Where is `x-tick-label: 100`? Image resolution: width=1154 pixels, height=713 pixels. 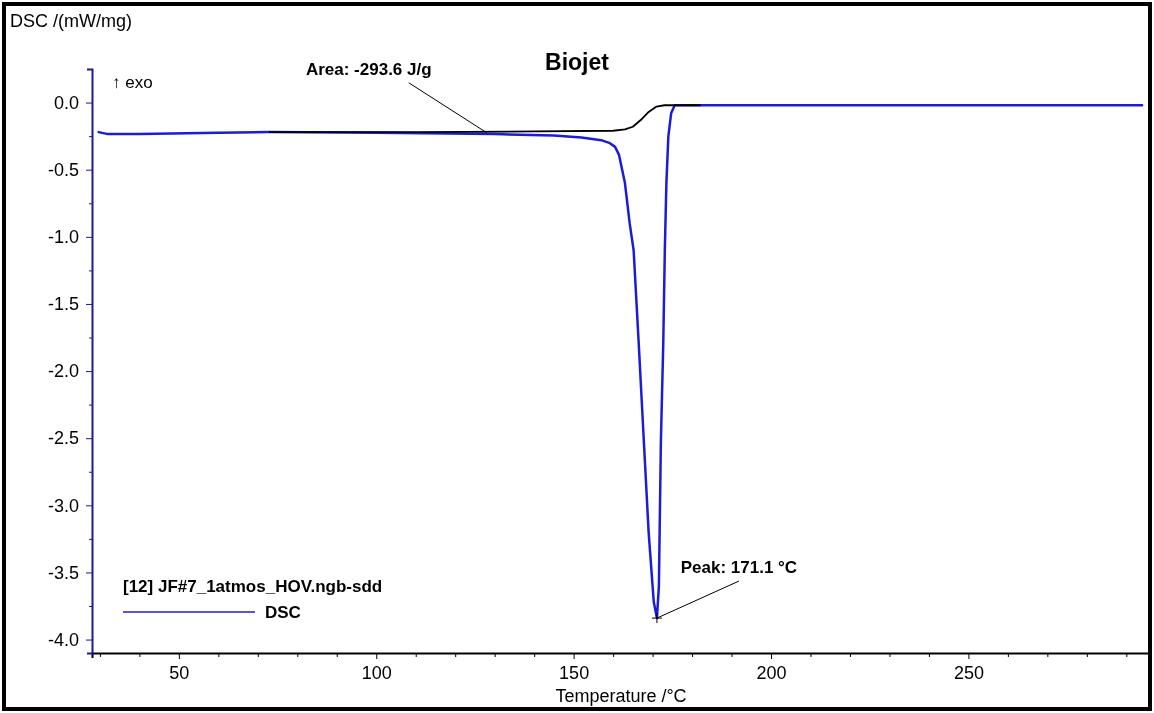
x-tick-label: 100 is located at coordinates (376, 672).